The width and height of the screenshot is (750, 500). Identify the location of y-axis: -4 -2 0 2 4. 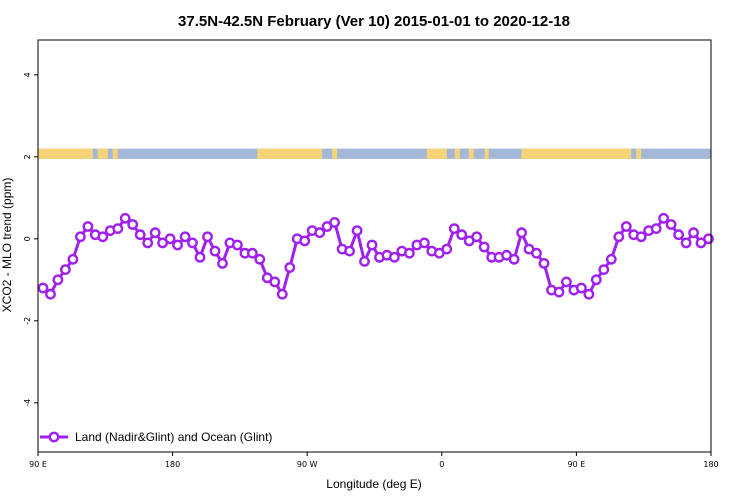
(30, 239).